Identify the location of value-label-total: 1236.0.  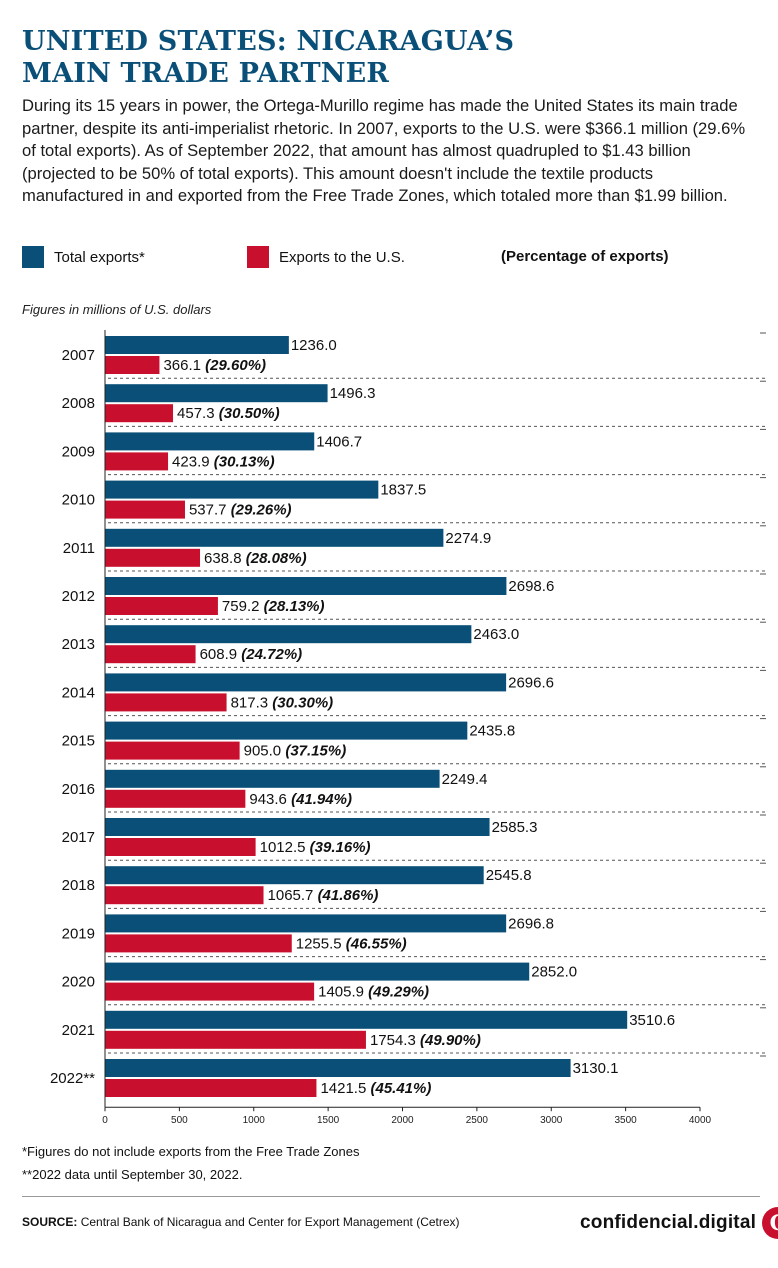
(314, 345).